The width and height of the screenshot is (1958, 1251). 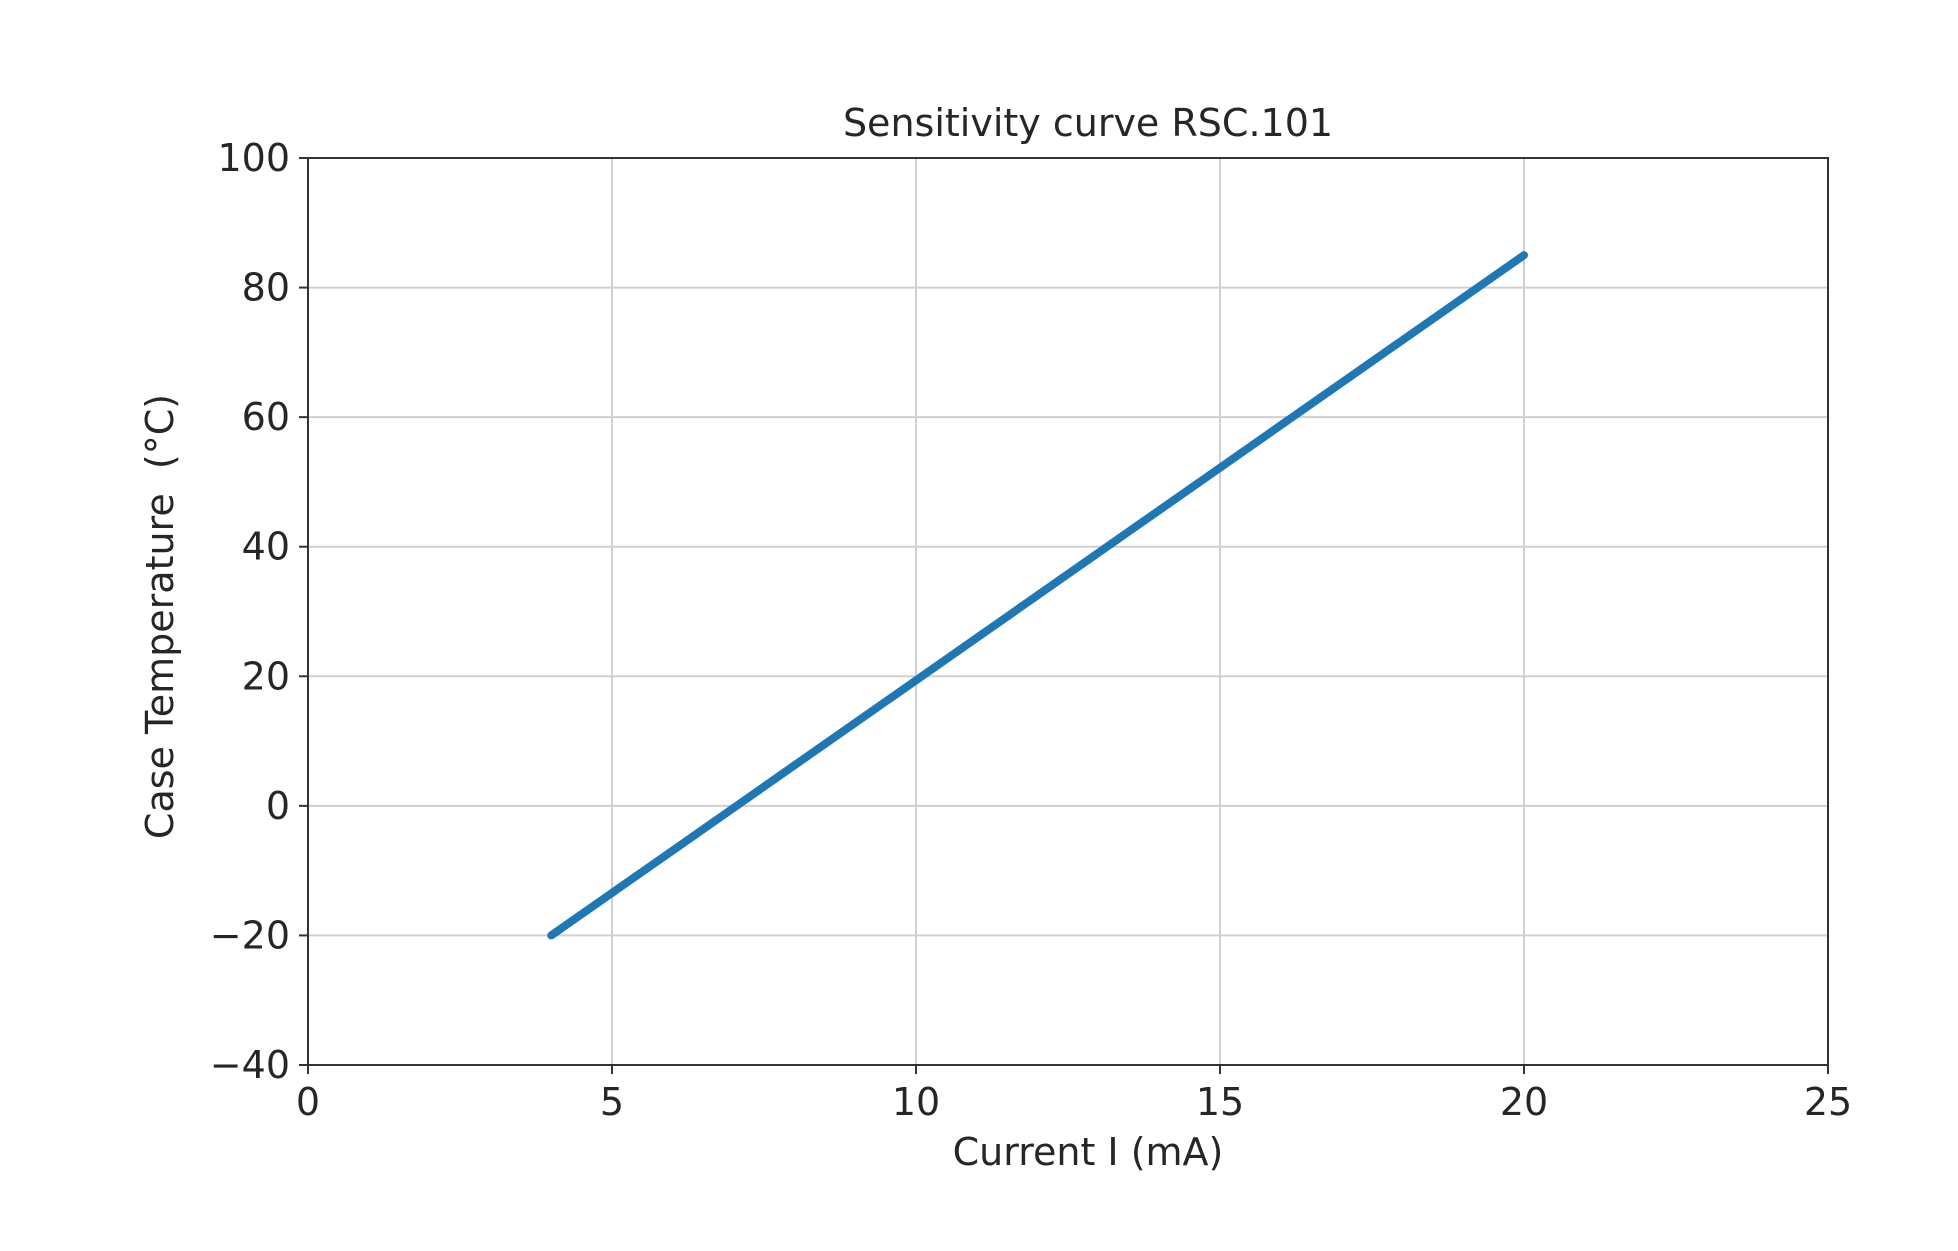 I want to click on x-tick-label: 10, so click(x=916, y=1102).